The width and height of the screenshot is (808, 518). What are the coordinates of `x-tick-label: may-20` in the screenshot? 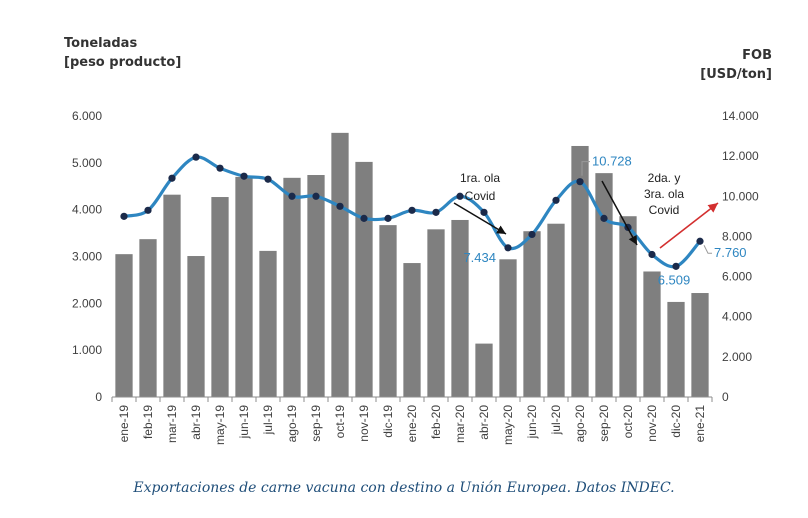 It's located at (508, 425).